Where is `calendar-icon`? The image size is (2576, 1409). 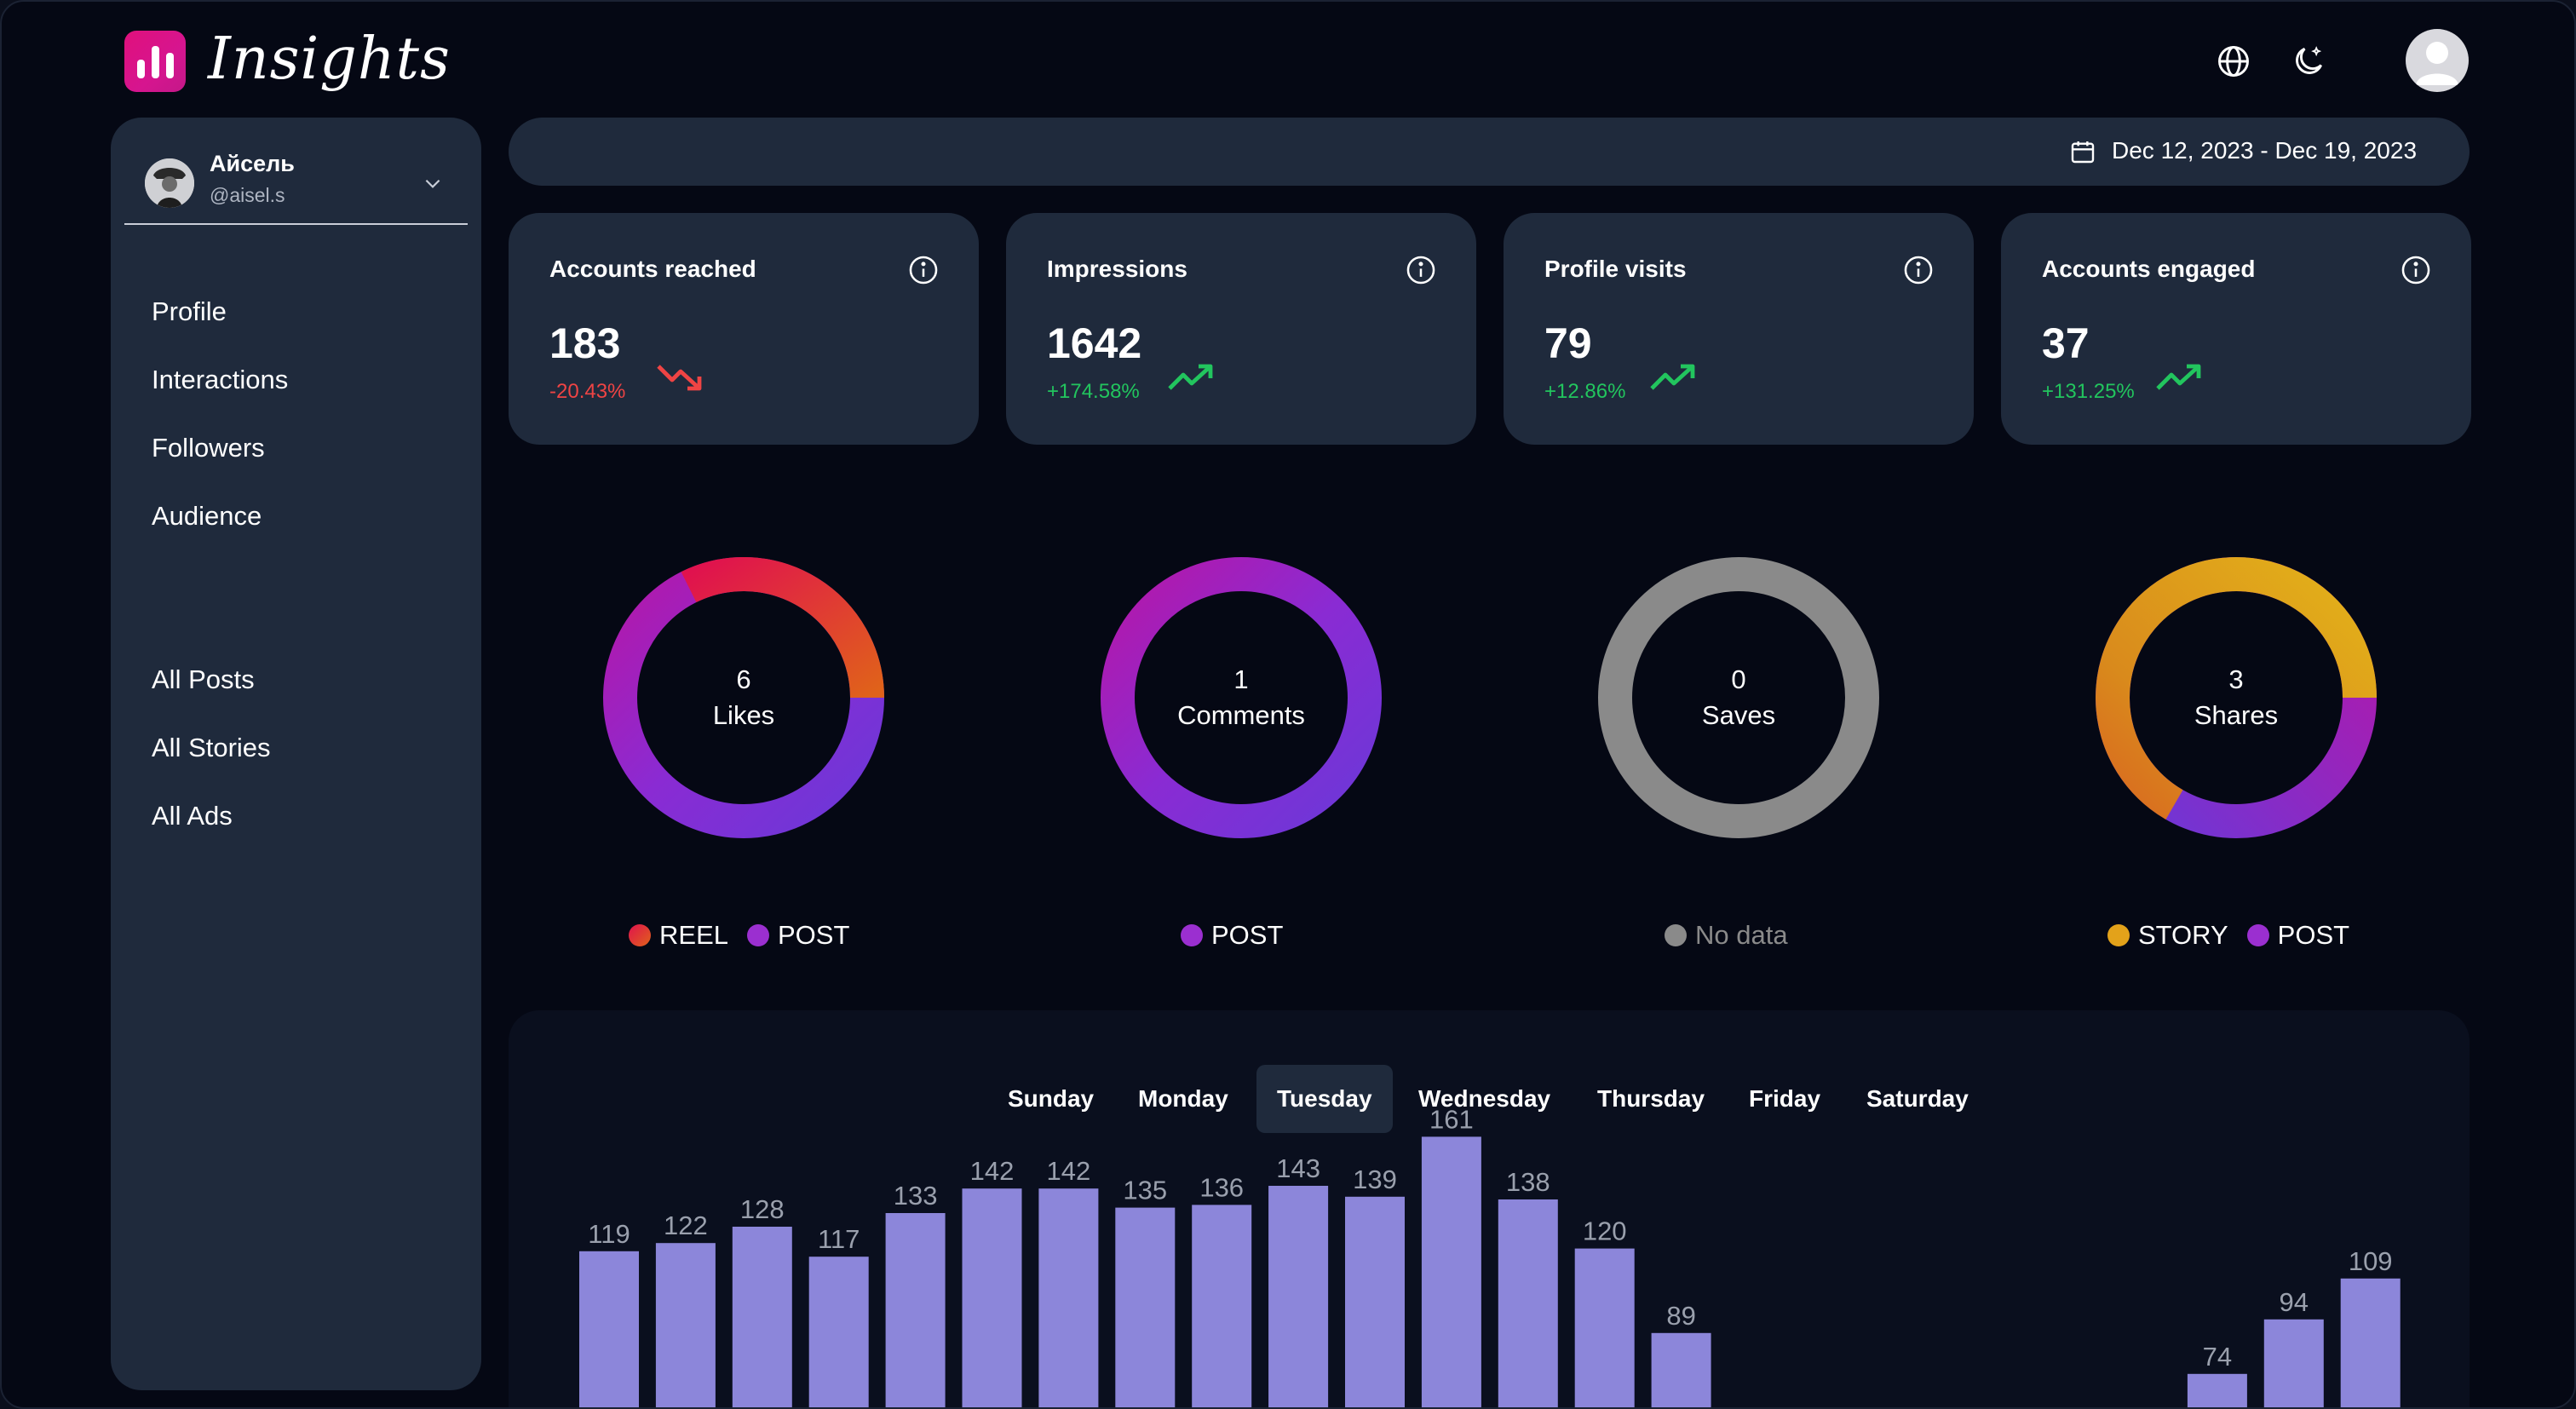
calendar-icon is located at coordinates (2082, 151).